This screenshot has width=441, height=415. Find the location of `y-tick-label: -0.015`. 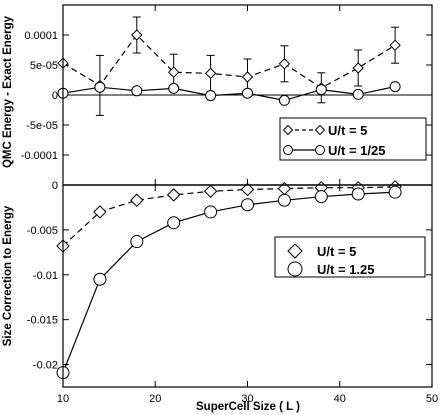

y-tick-label: -0.015 is located at coordinates (42, 321).